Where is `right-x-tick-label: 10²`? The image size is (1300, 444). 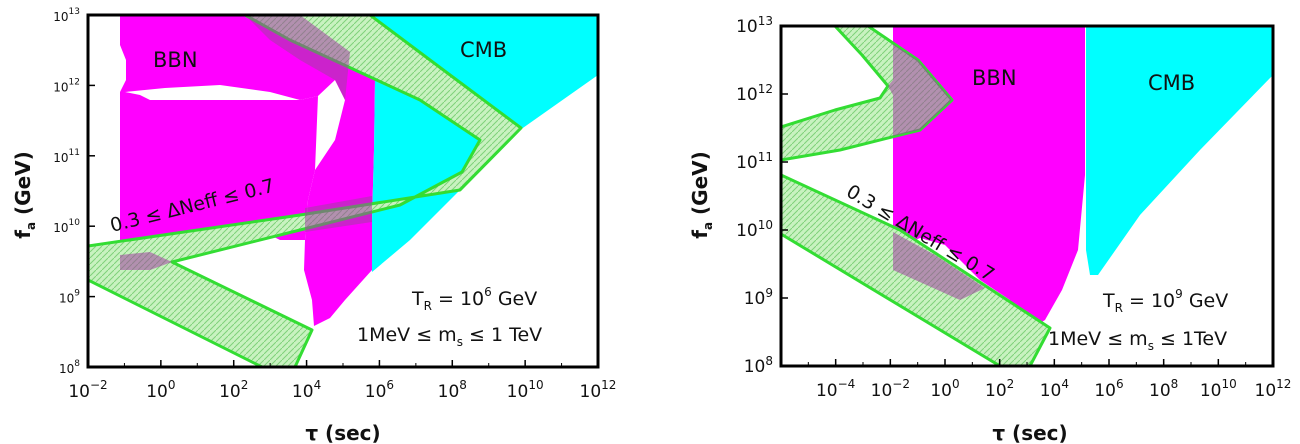
right-x-tick-label: 10² is located at coordinates (999, 389).